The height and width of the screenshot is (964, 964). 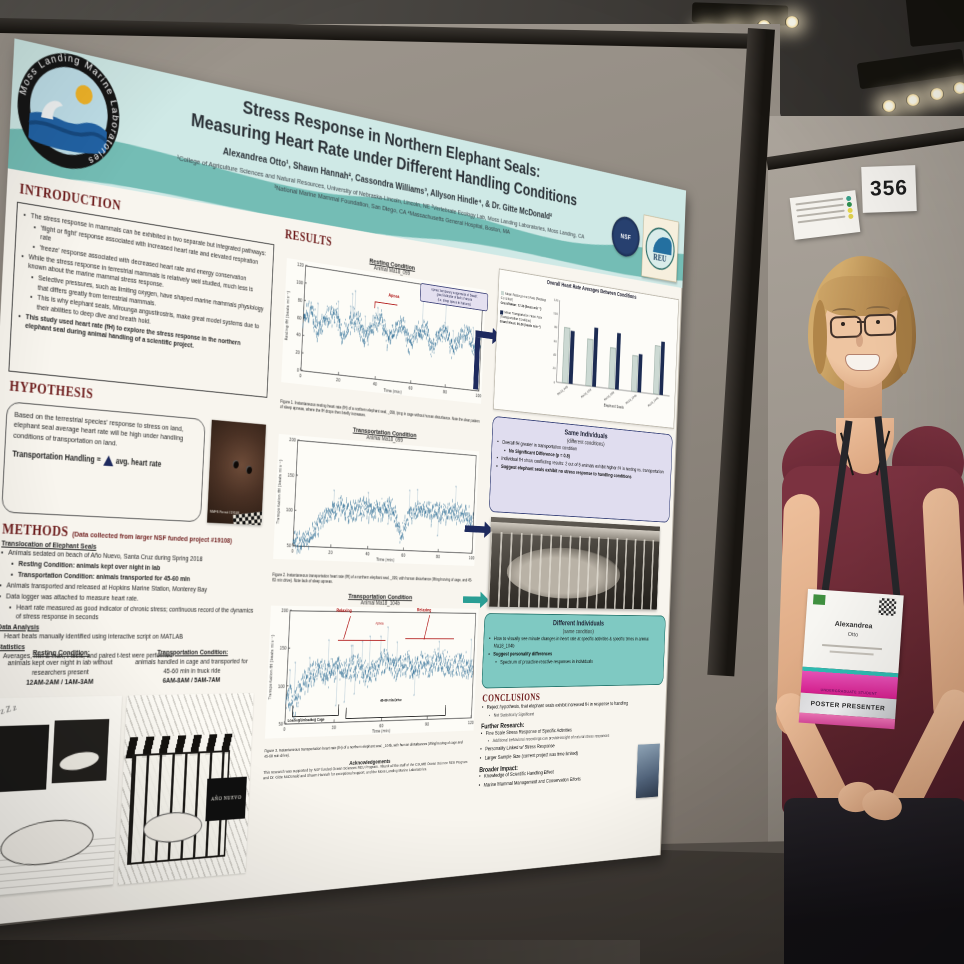 I want to click on board-number: 356, so click(x=889, y=188).